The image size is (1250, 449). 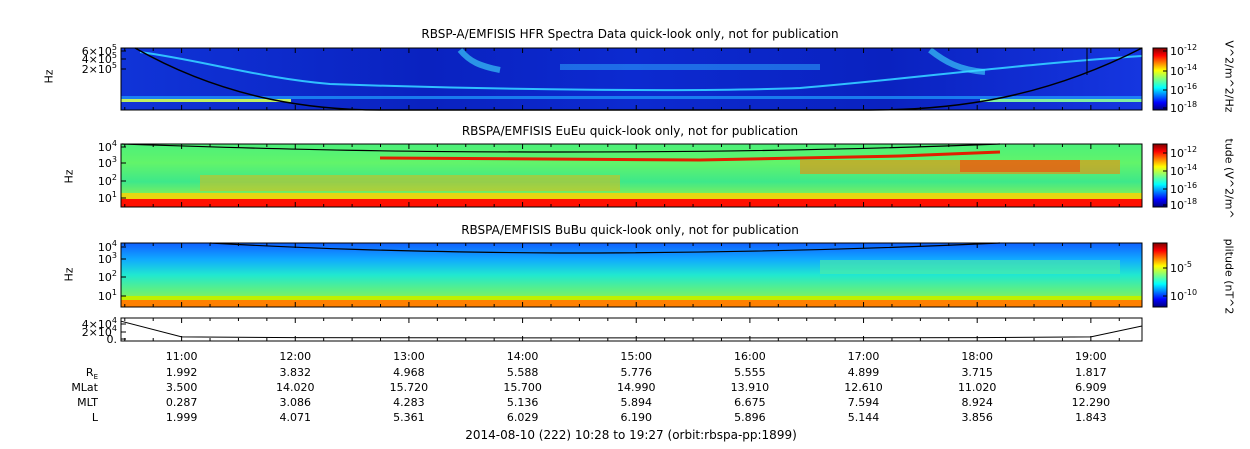 What do you see at coordinates (750, 387) in the screenshot?
I see `ephemeris-value: 13.910` at bounding box center [750, 387].